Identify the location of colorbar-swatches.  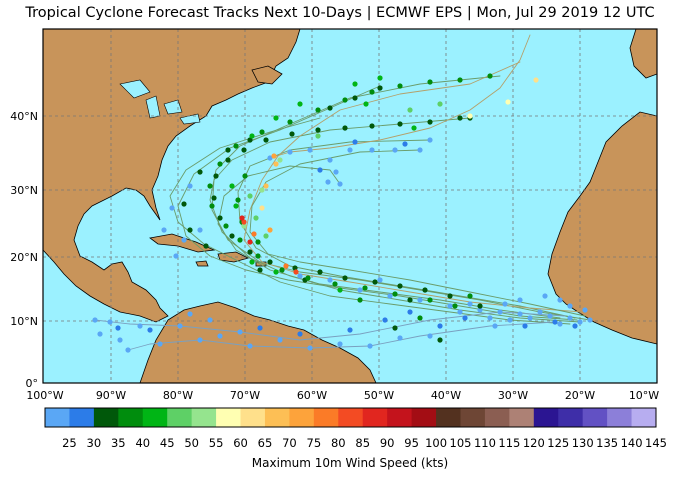
(351, 417).